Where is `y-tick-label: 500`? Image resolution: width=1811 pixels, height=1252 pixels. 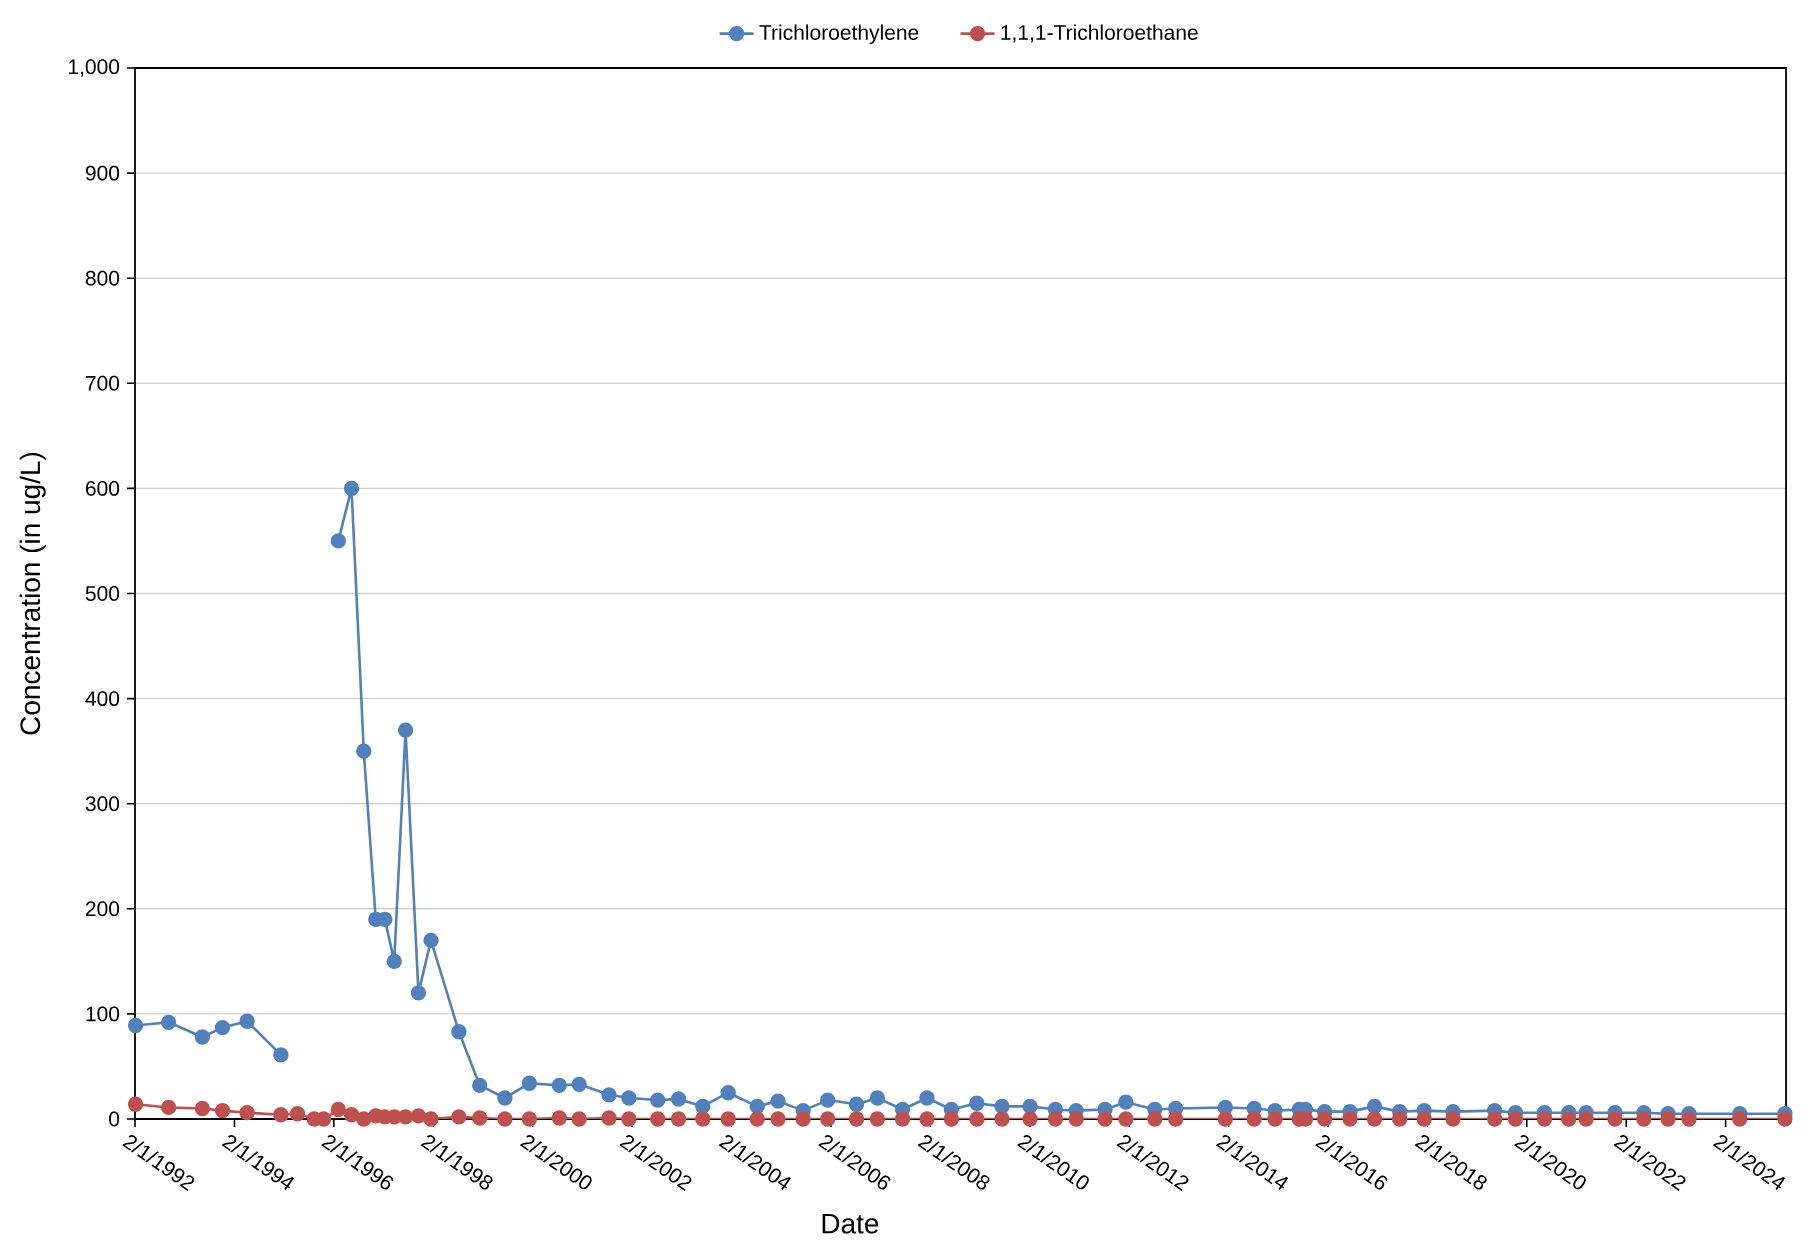
y-tick-label: 500 is located at coordinates (102, 593).